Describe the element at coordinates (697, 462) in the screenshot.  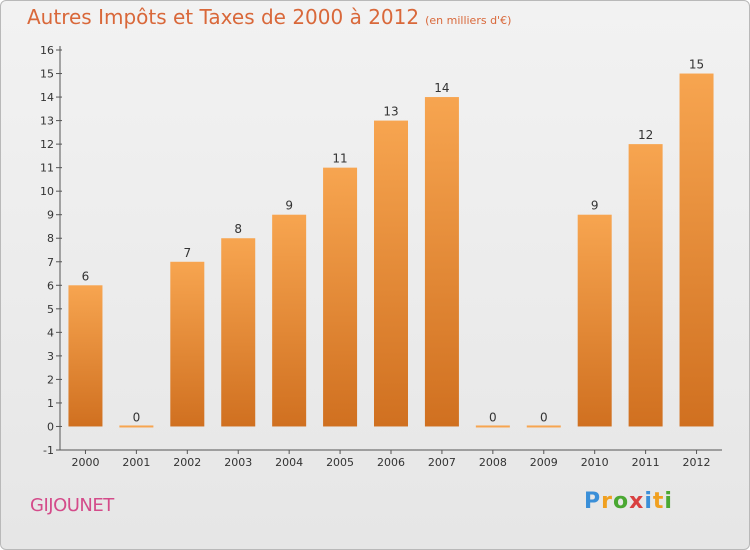
I see `x-tick-label: 2012` at that location.